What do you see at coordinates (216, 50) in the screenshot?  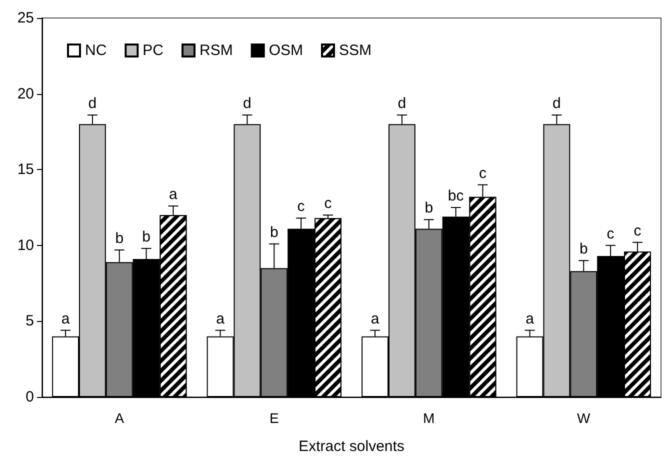 I see `legend-label: RSM` at bounding box center [216, 50].